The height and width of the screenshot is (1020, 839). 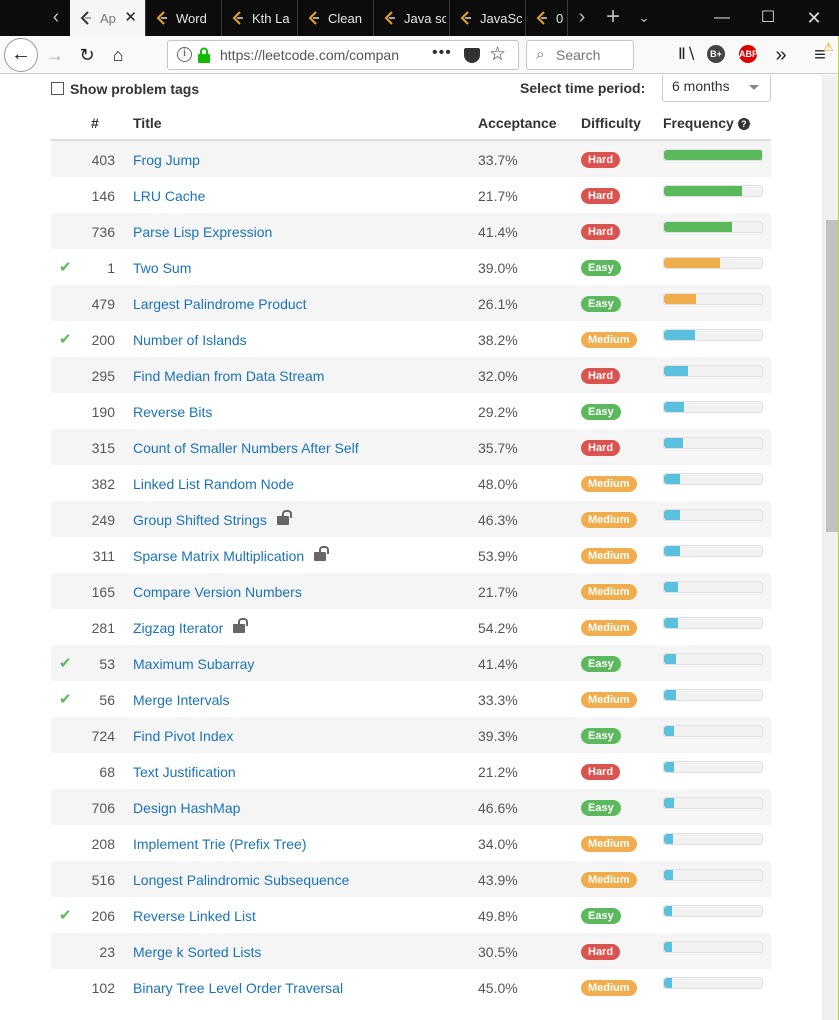 What do you see at coordinates (107, 952) in the screenshot?
I see `problem-number: 23` at bounding box center [107, 952].